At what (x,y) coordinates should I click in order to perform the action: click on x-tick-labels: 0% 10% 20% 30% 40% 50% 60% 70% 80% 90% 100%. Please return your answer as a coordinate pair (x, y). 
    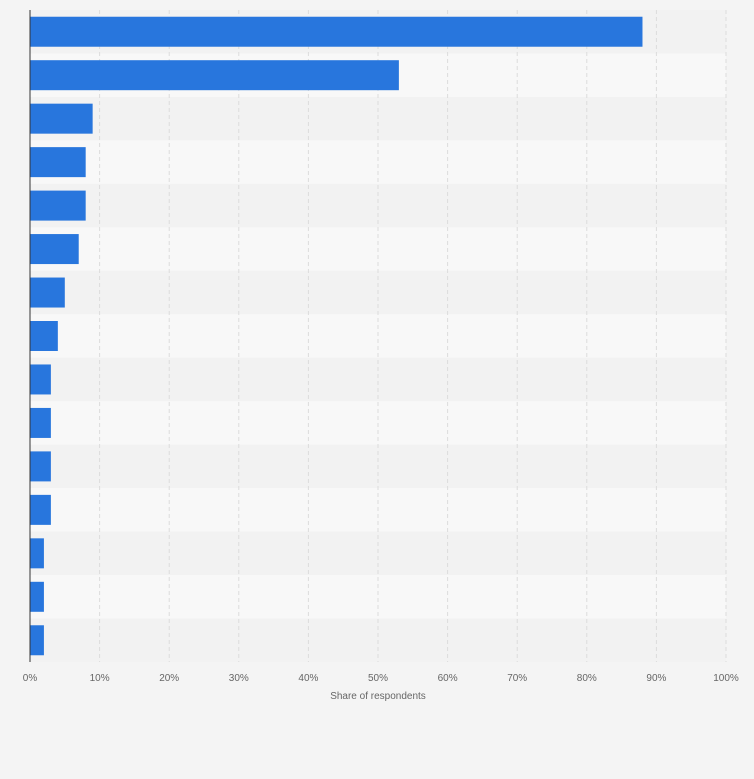
    Looking at the image, I should click on (381, 678).